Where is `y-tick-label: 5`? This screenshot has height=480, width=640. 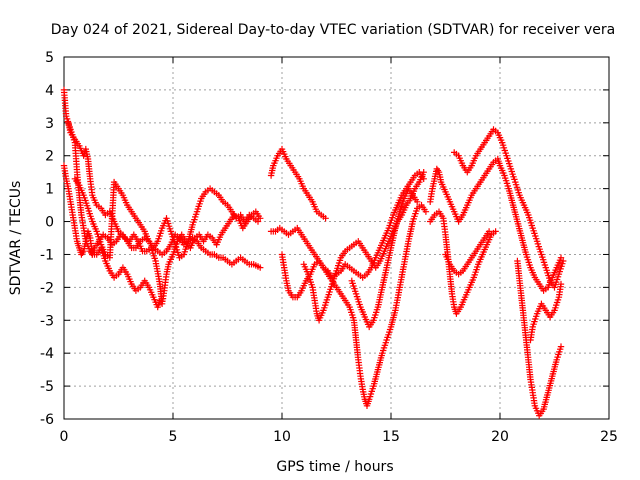
y-tick-label: 5 is located at coordinates (49, 58).